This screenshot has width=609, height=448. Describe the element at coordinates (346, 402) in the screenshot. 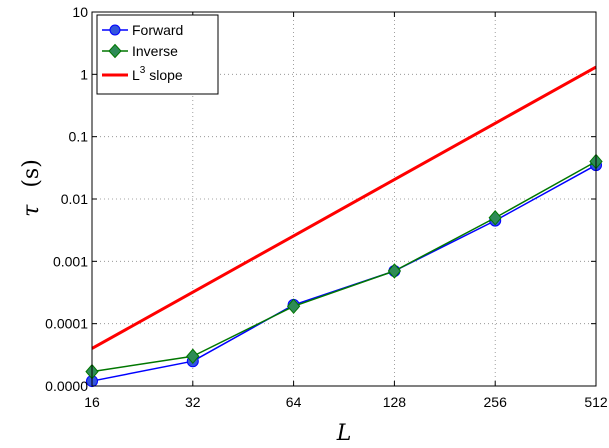

I see `x-tick-labels: 16 32 64 128 256 512` at that location.